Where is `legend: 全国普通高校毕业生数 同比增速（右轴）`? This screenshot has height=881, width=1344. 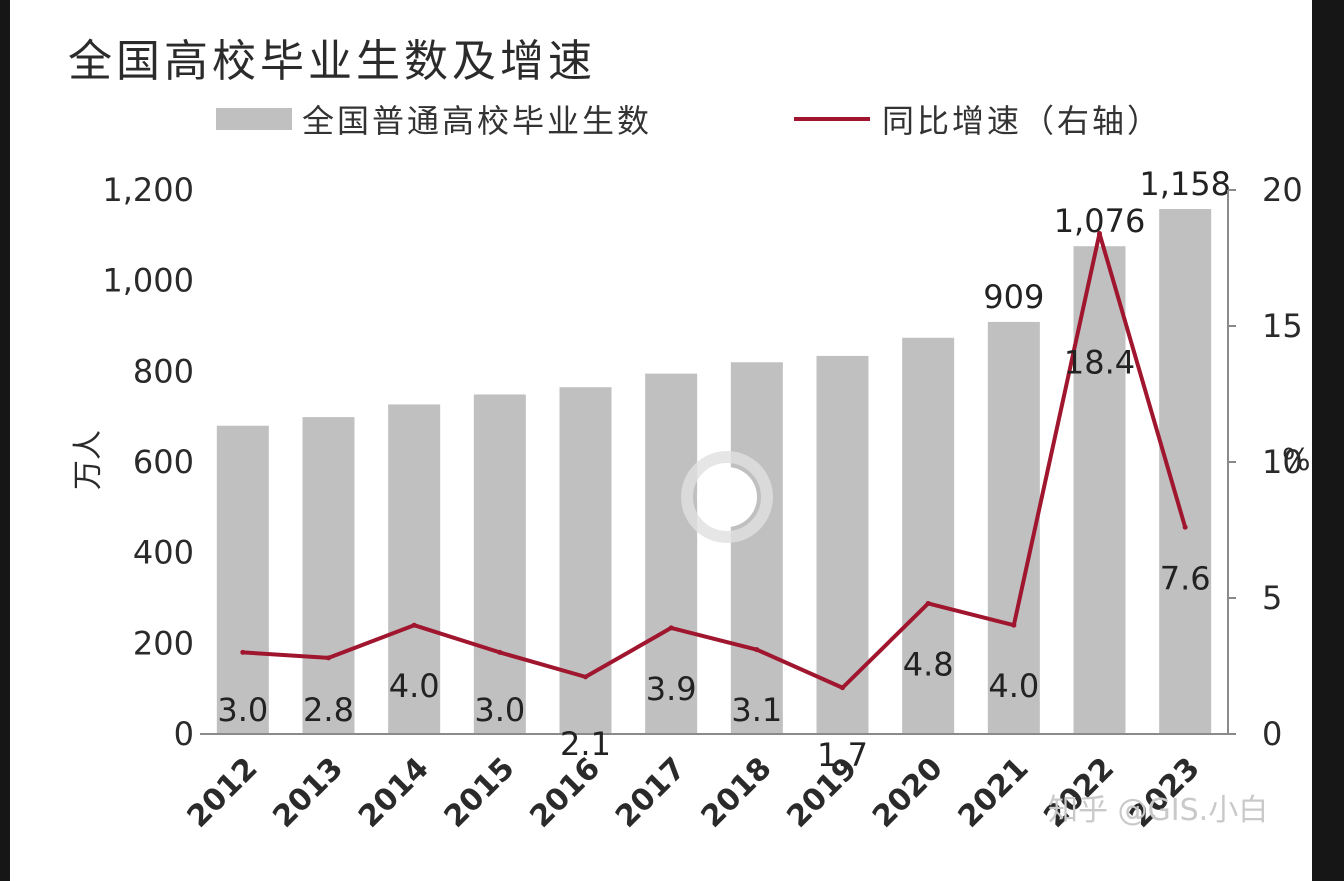 legend: 全国普通高校毕业生数 同比增速（右轴） is located at coordinates (689, 121).